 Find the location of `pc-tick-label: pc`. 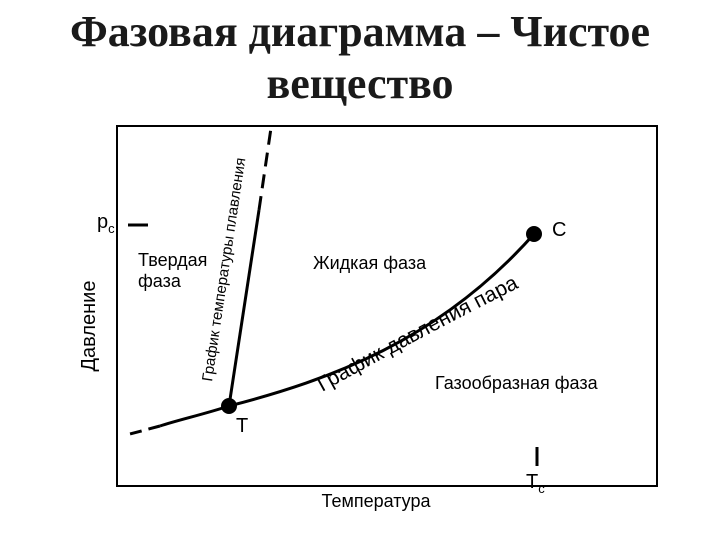

pc-tick-label: pc is located at coordinates (106, 223).